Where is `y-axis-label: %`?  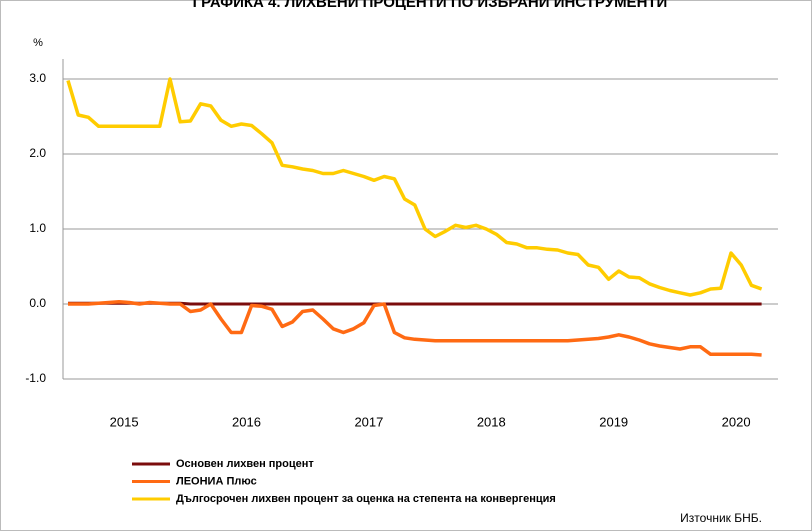
y-axis-label: % is located at coordinates (38, 43).